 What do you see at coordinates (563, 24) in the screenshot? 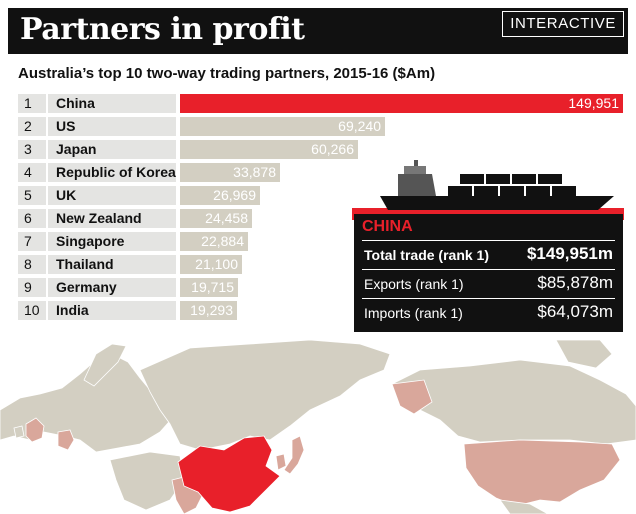
I see `interactive-badge: INTERACTIVE` at bounding box center [563, 24].